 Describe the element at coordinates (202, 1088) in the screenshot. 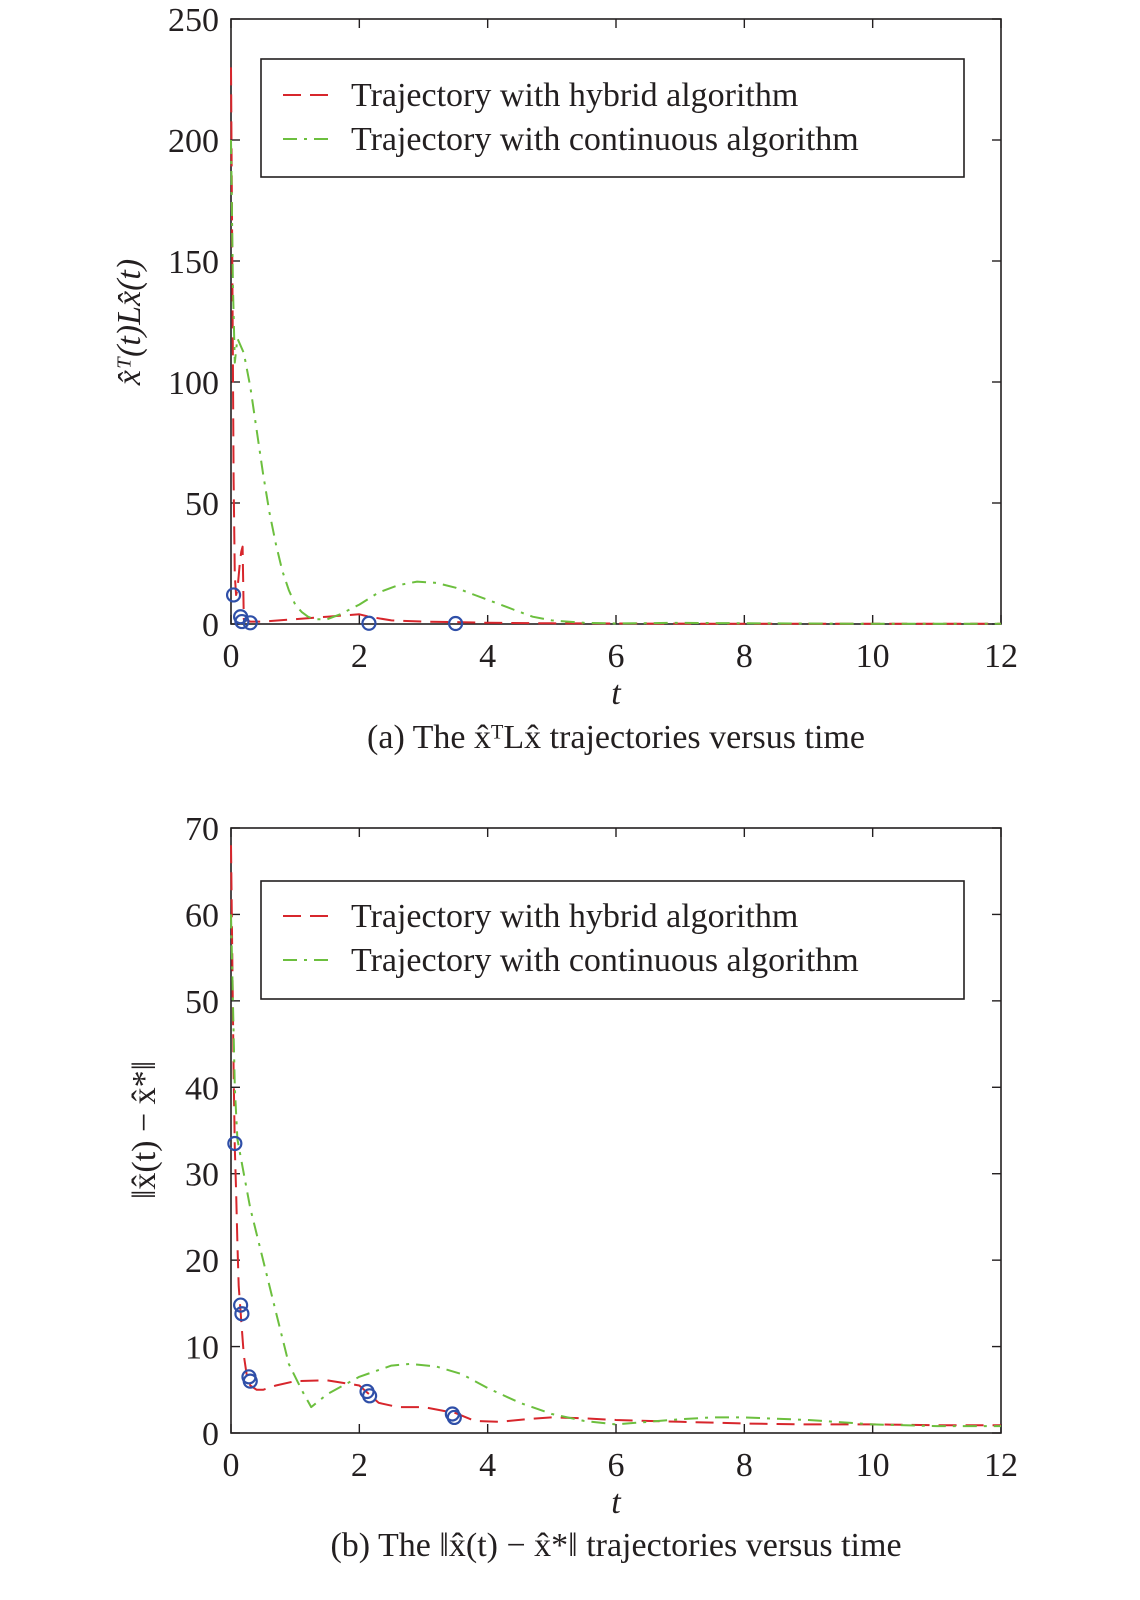

I see `y-tick-label: 40` at that location.